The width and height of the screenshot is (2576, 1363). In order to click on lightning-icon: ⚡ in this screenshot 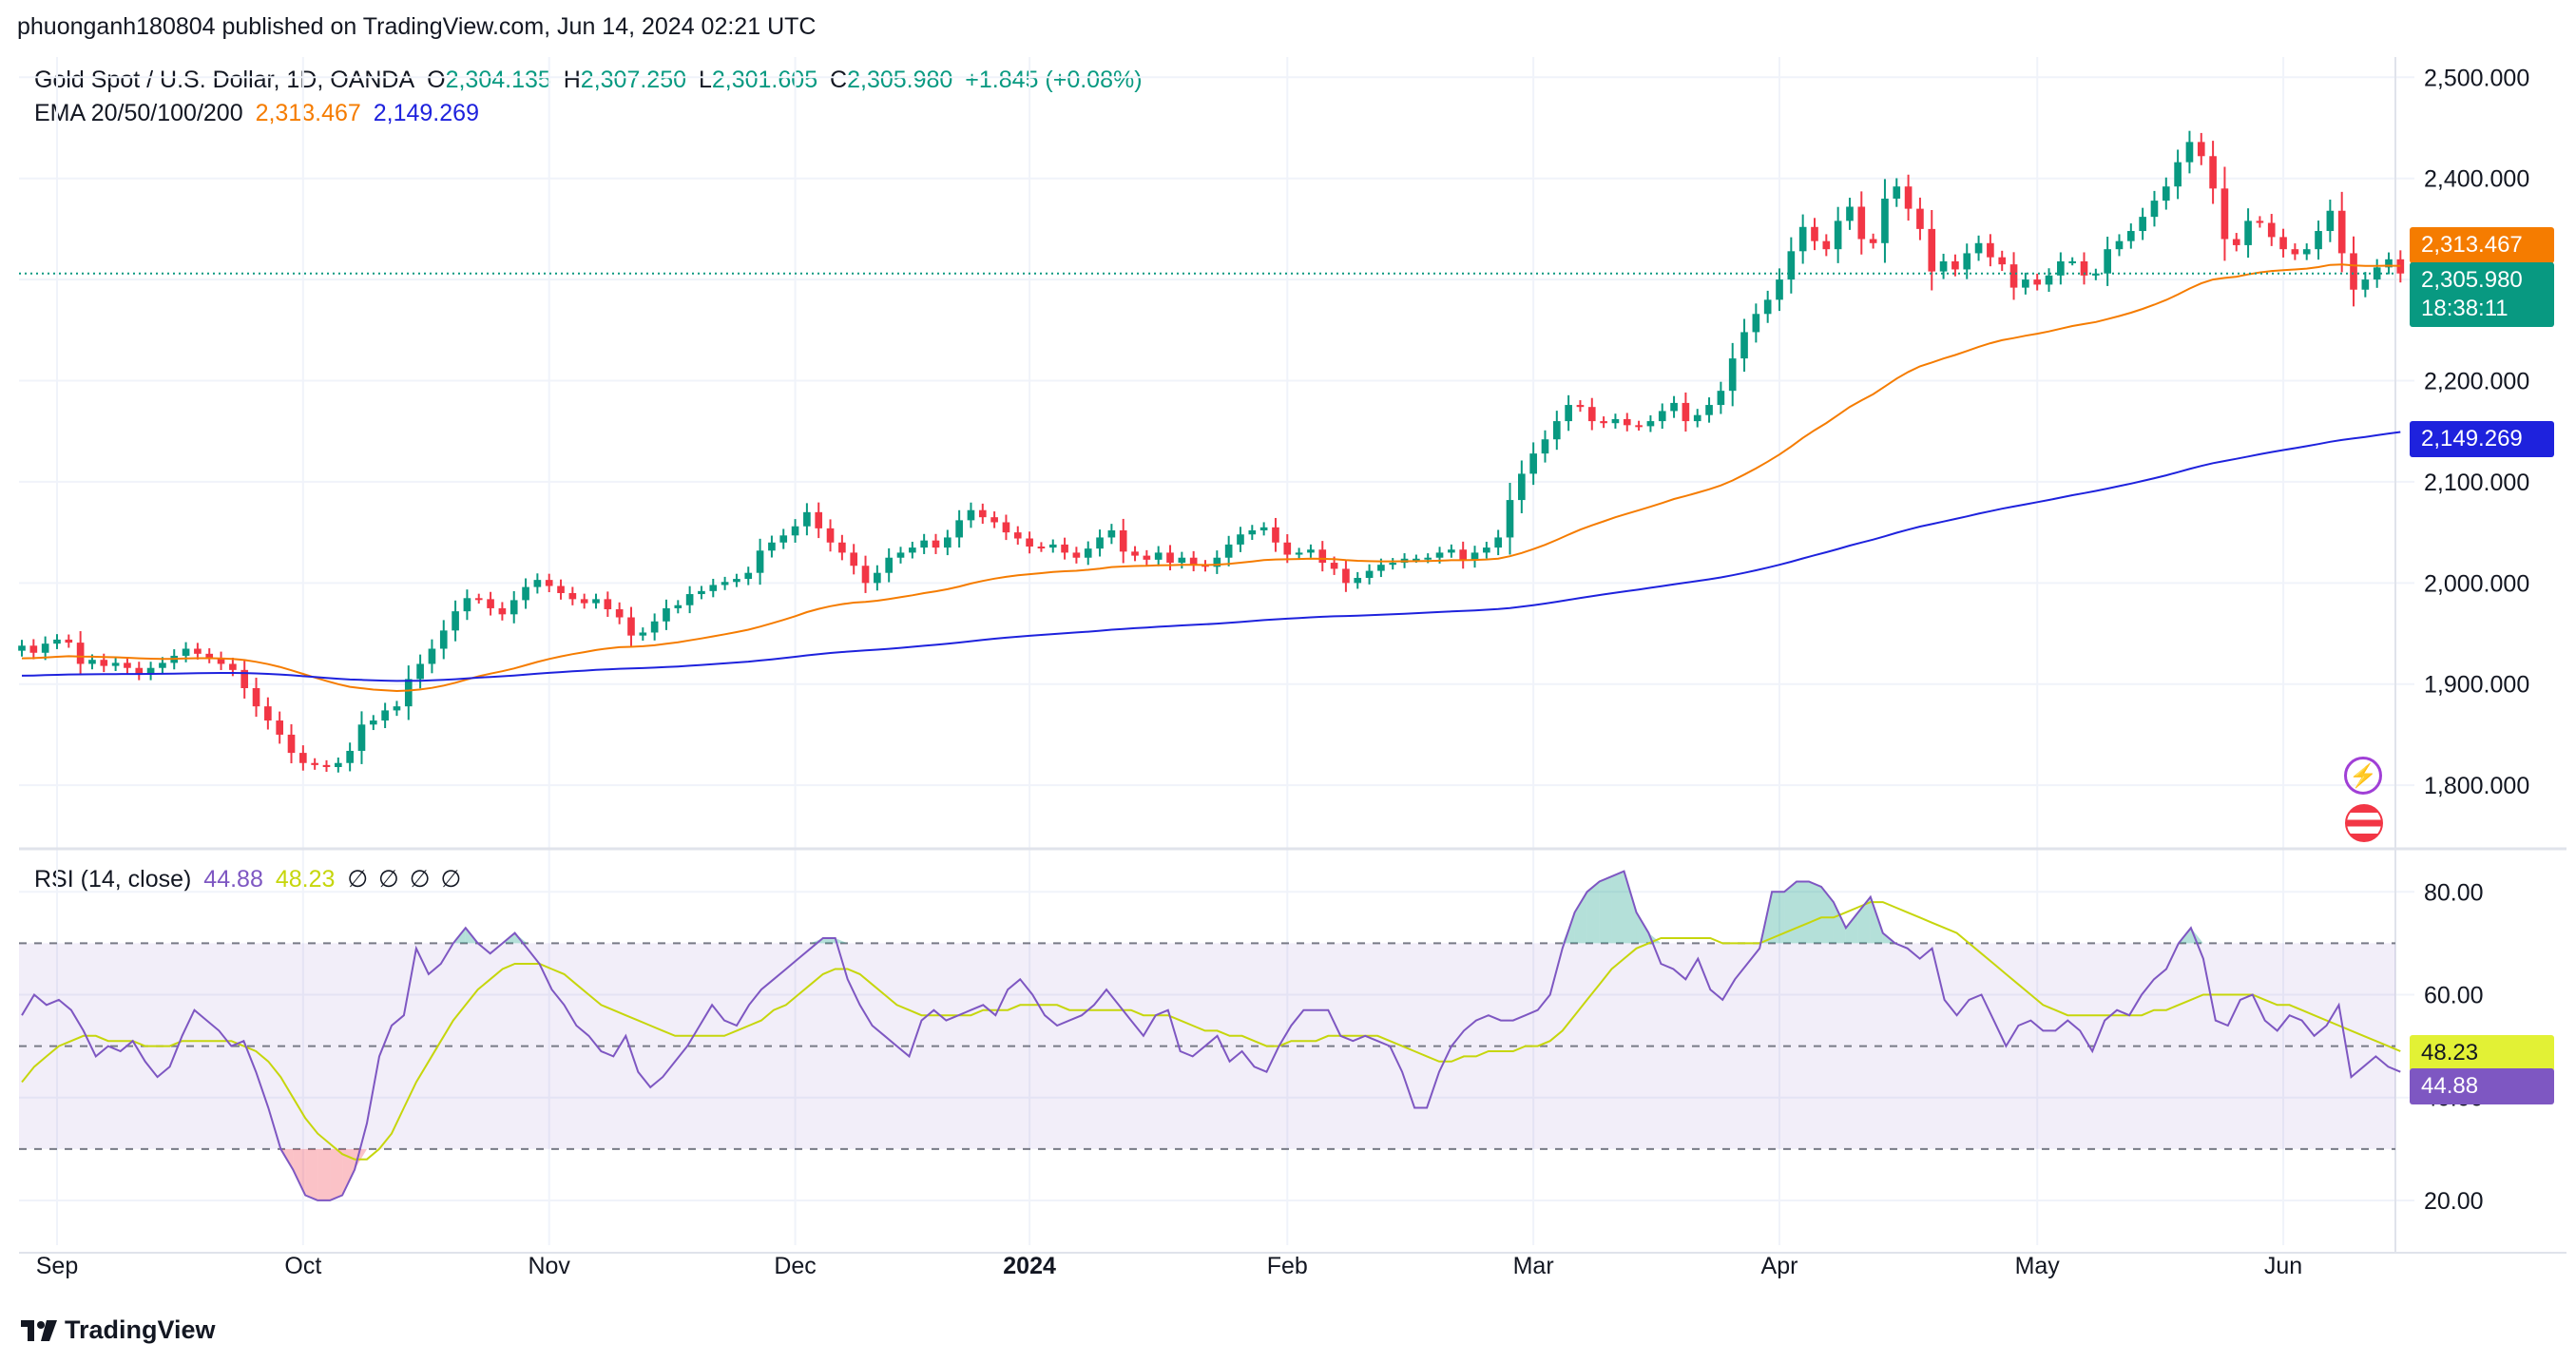, I will do `click(2363, 776)`.